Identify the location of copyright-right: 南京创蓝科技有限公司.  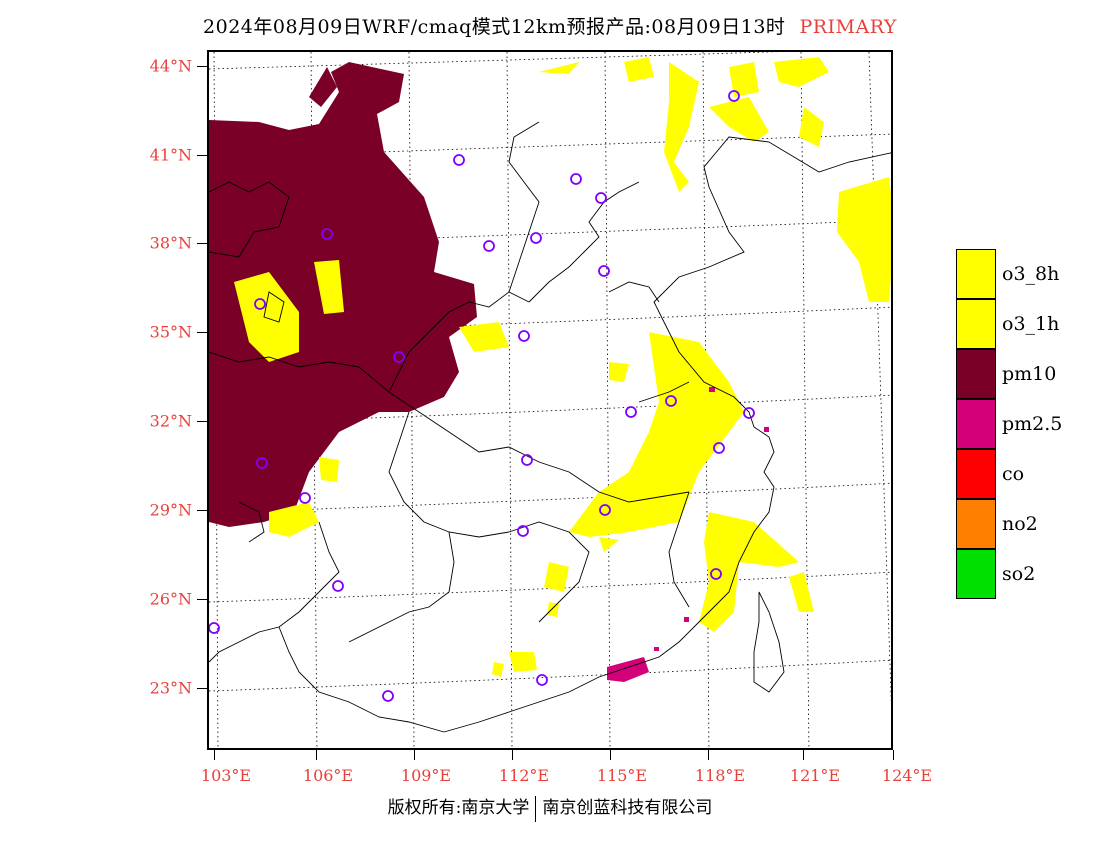
(627, 808).